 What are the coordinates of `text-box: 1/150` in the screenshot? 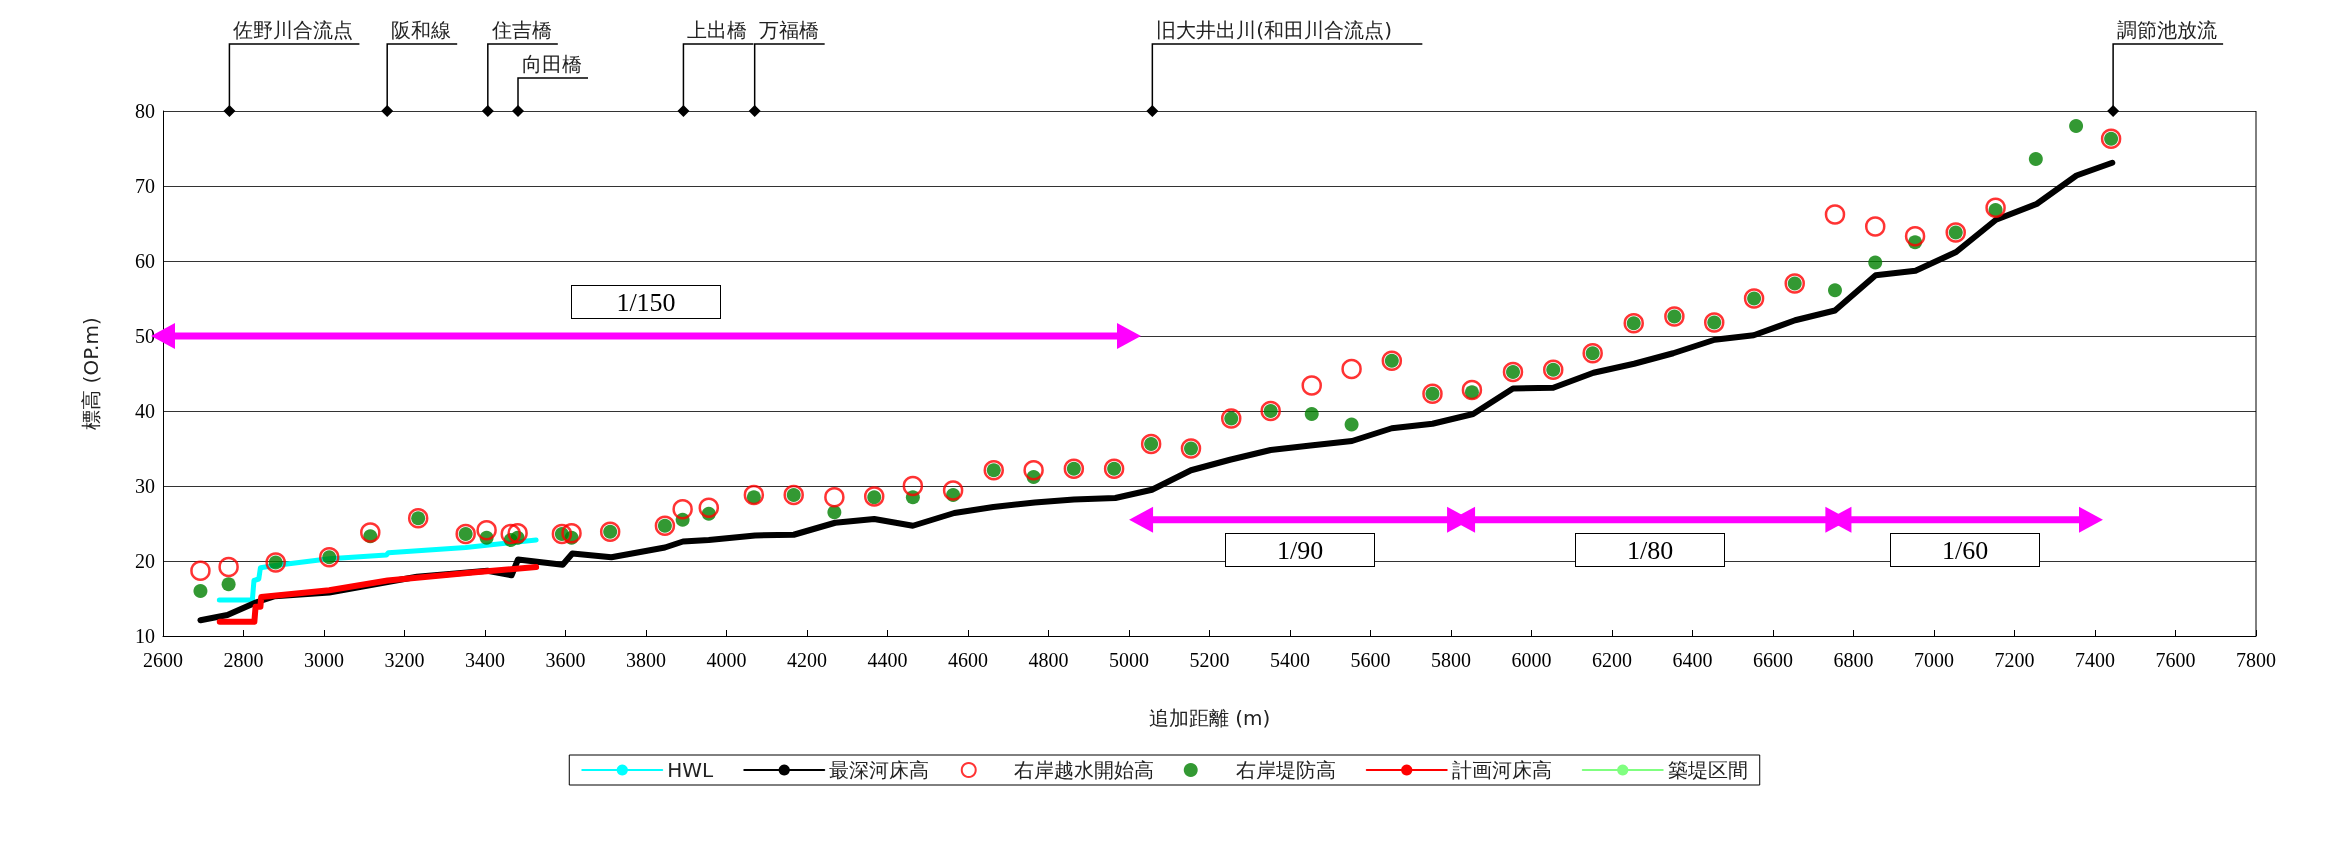 It's located at (646, 302).